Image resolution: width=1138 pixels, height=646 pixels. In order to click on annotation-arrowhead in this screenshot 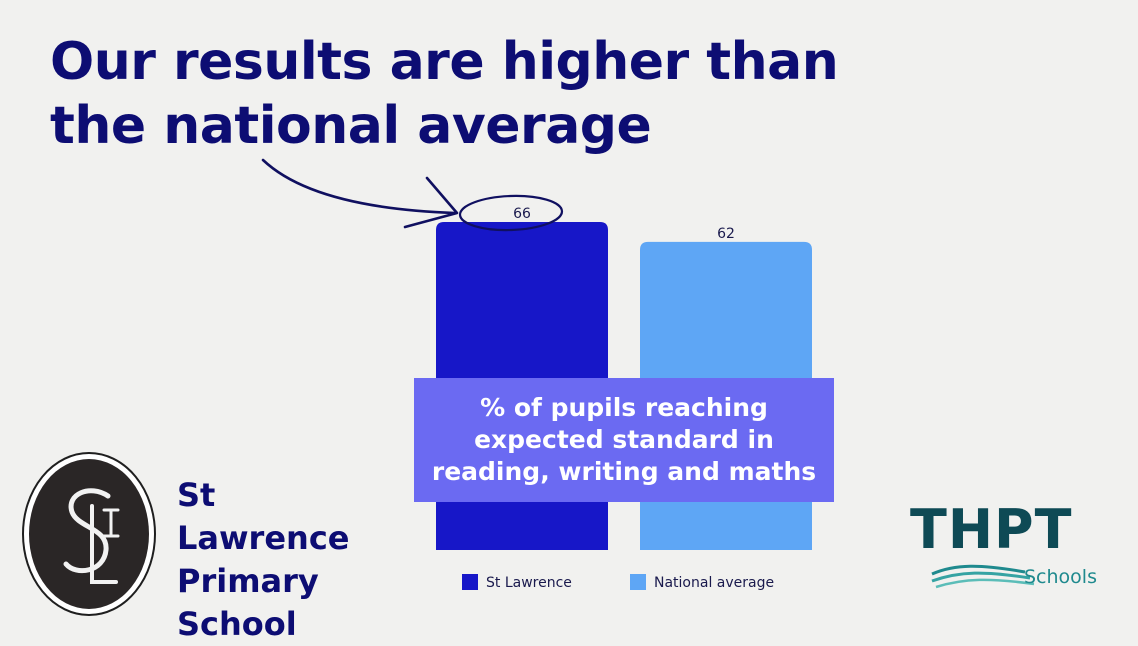, I will do `click(431, 202)`.